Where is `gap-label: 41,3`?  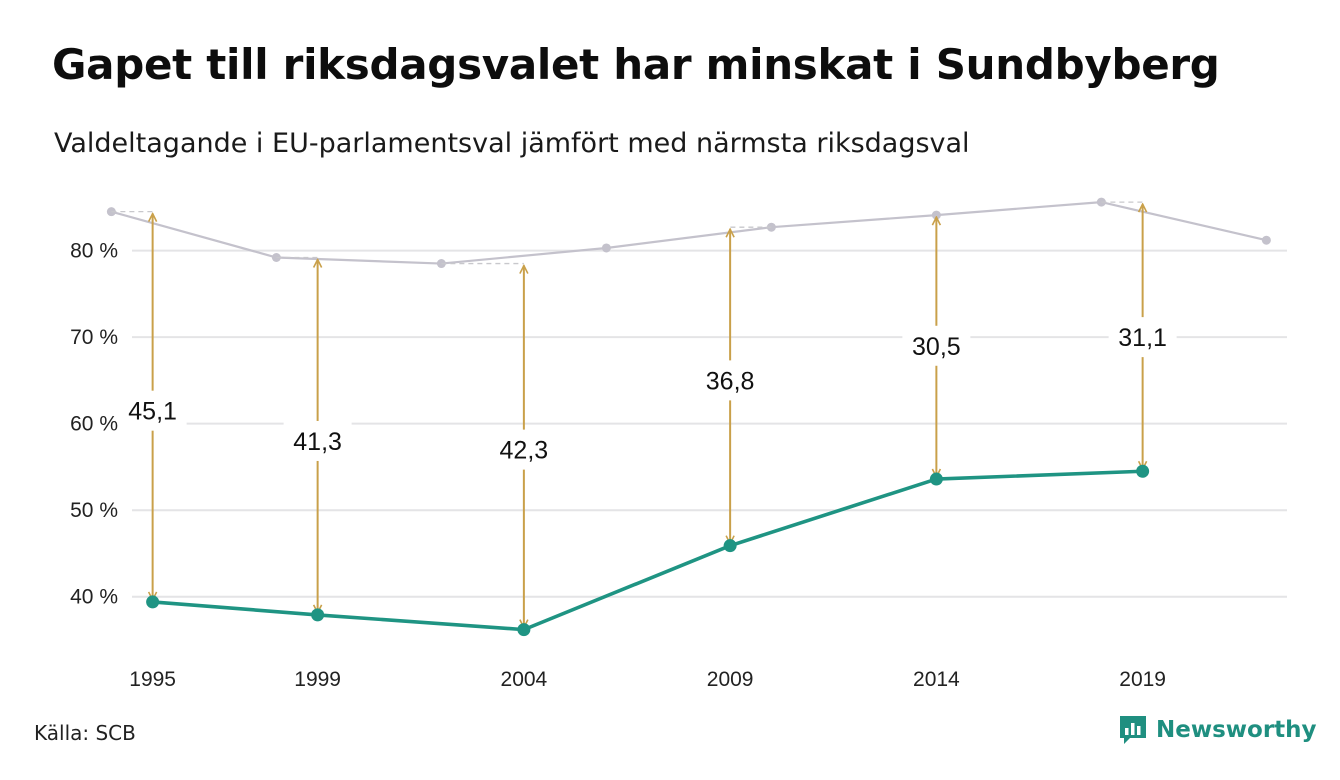 gap-label: 41,3 is located at coordinates (317, 442).